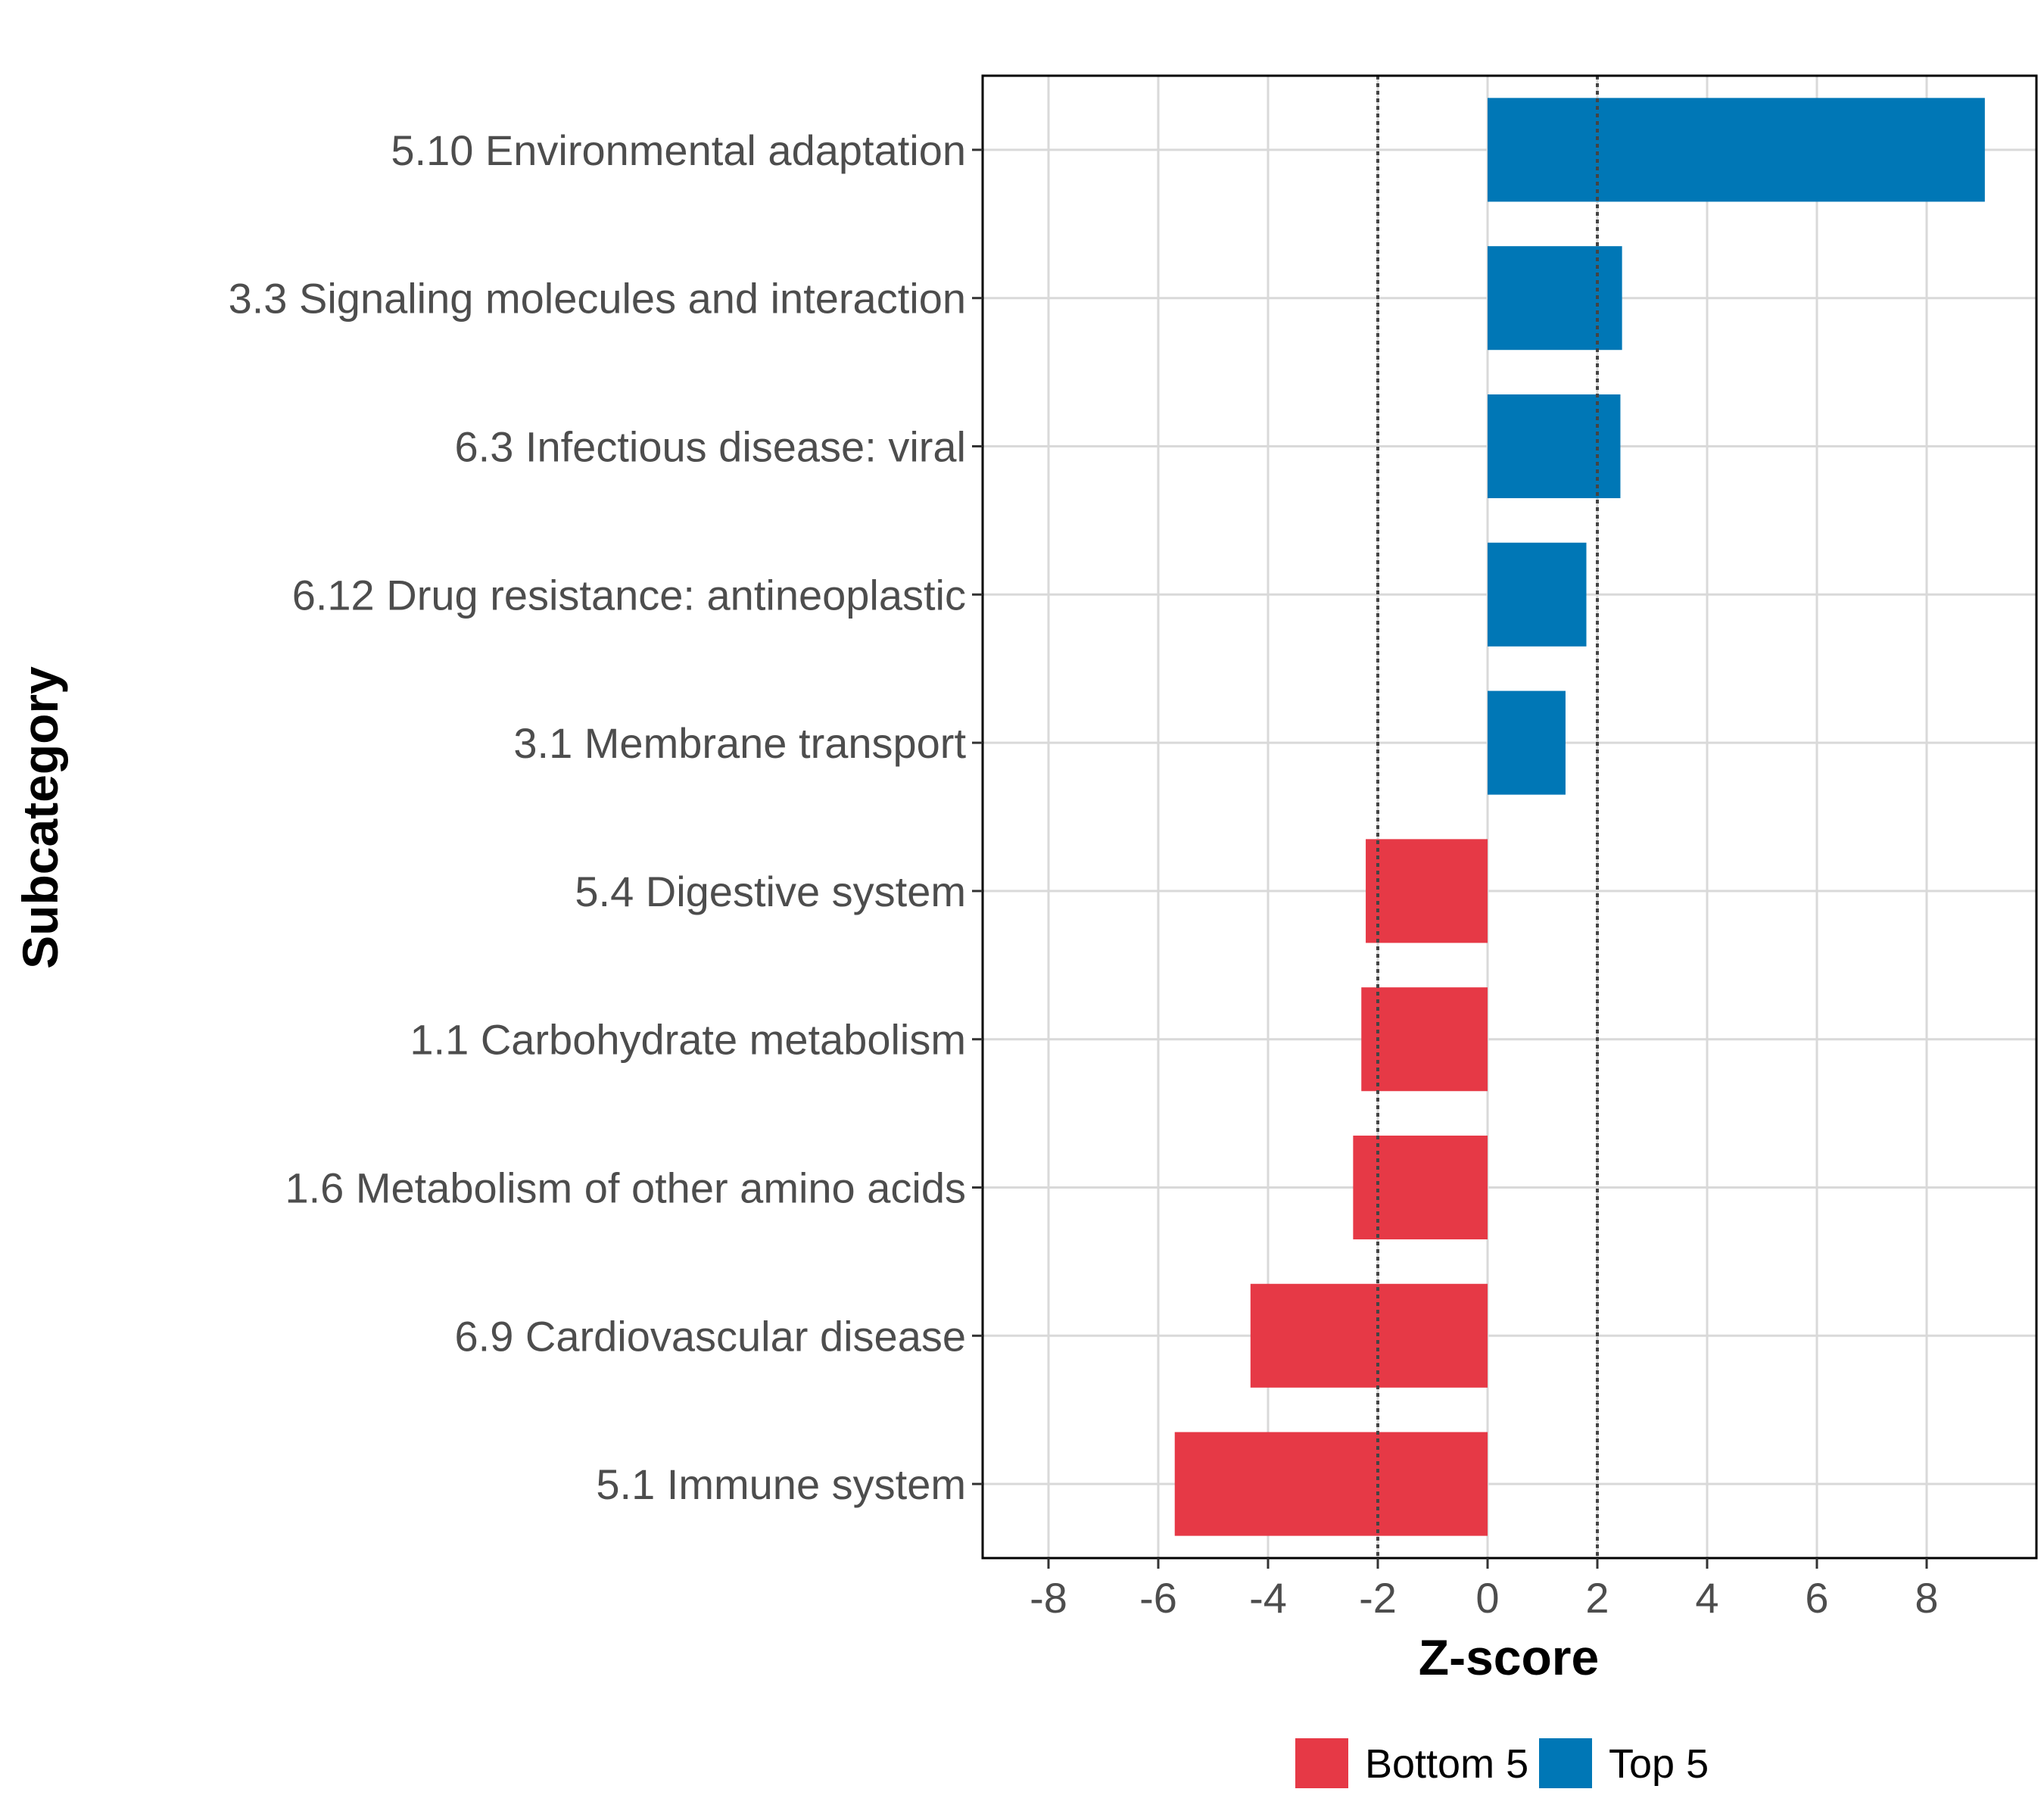 This screenshot has height=1817, width=2044. What do you see at coordinates (1487, 817) in the screenshot?
I see `reference-lines` at bounding box center [1487, 817].